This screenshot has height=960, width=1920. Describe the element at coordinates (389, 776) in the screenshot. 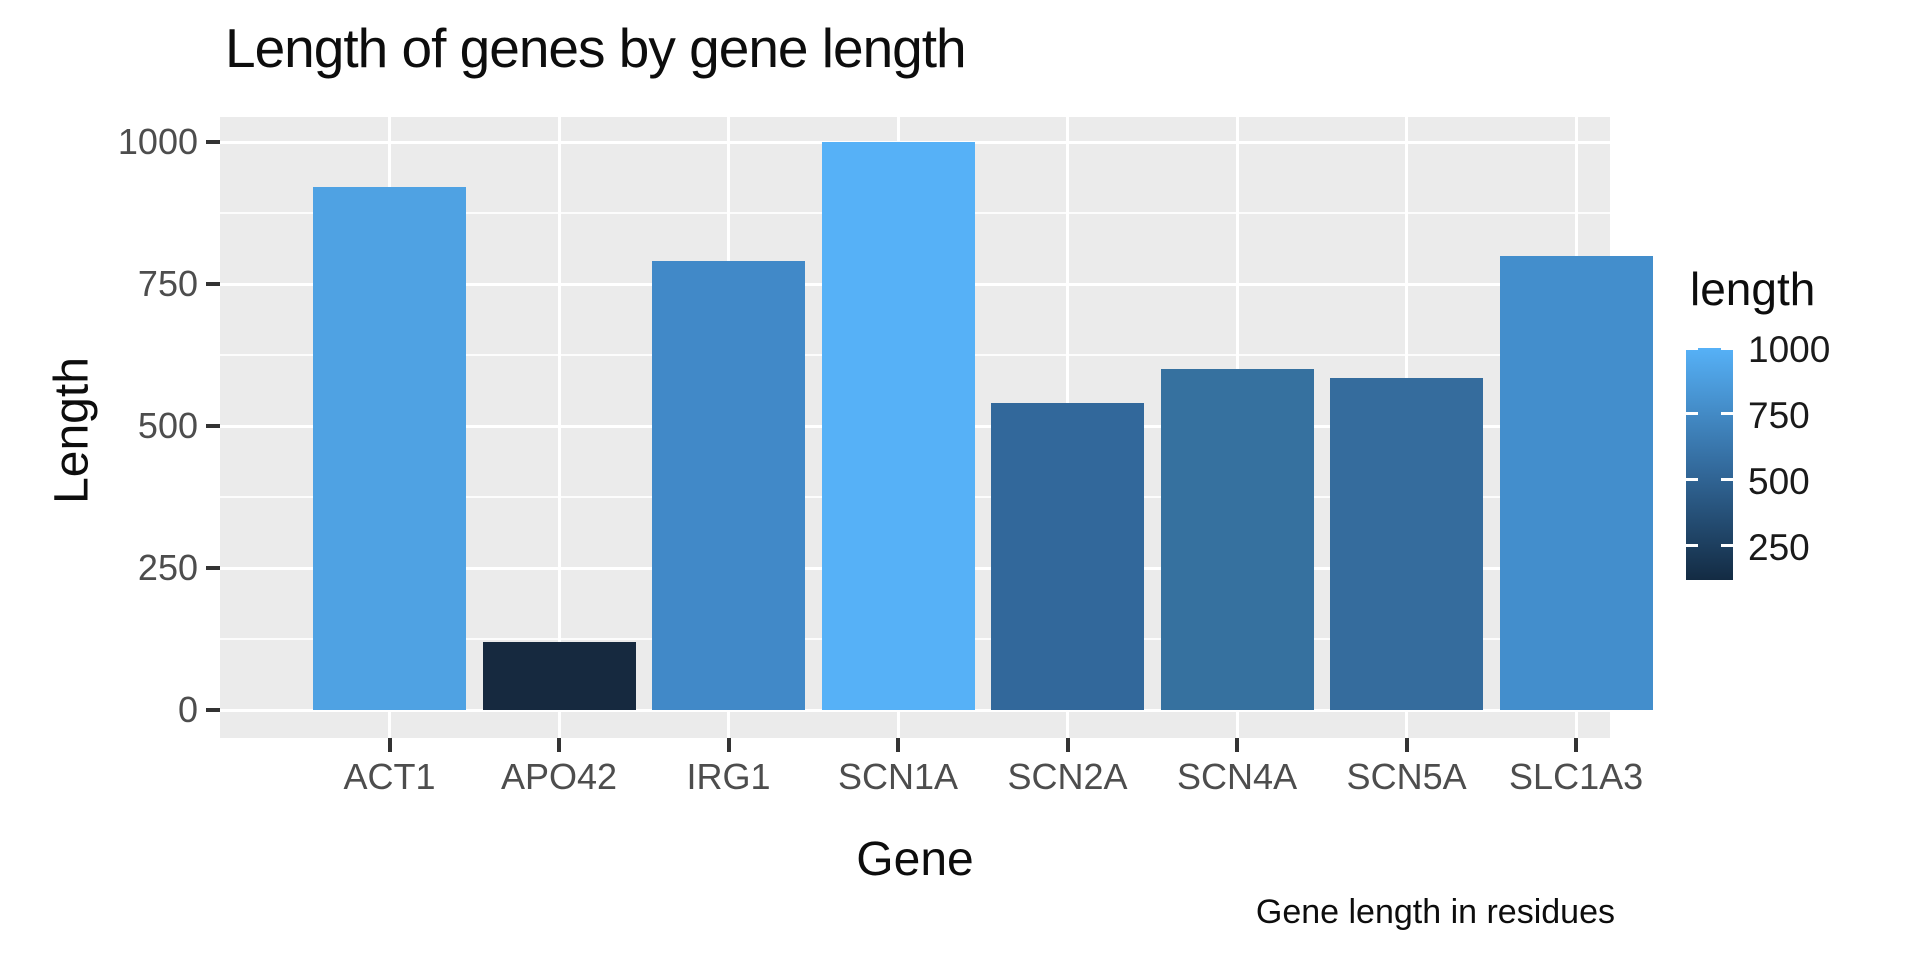

I see `x-tick-label: ACT1` at that location.